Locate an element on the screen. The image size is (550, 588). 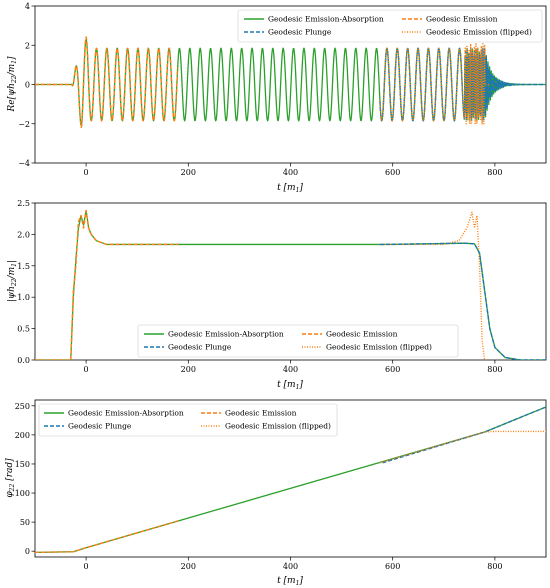
y-axis-label: |ψh22/m1| is located at coordinates (12, 281).